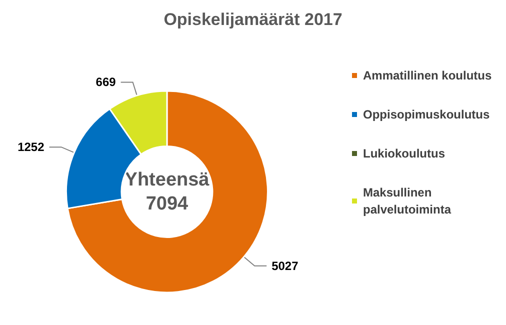 The image size is (506, 325). What do you see at coordinates (31, 147) in the screenshot?
I see `data-label: 1252` at bounding box center [31, 147].